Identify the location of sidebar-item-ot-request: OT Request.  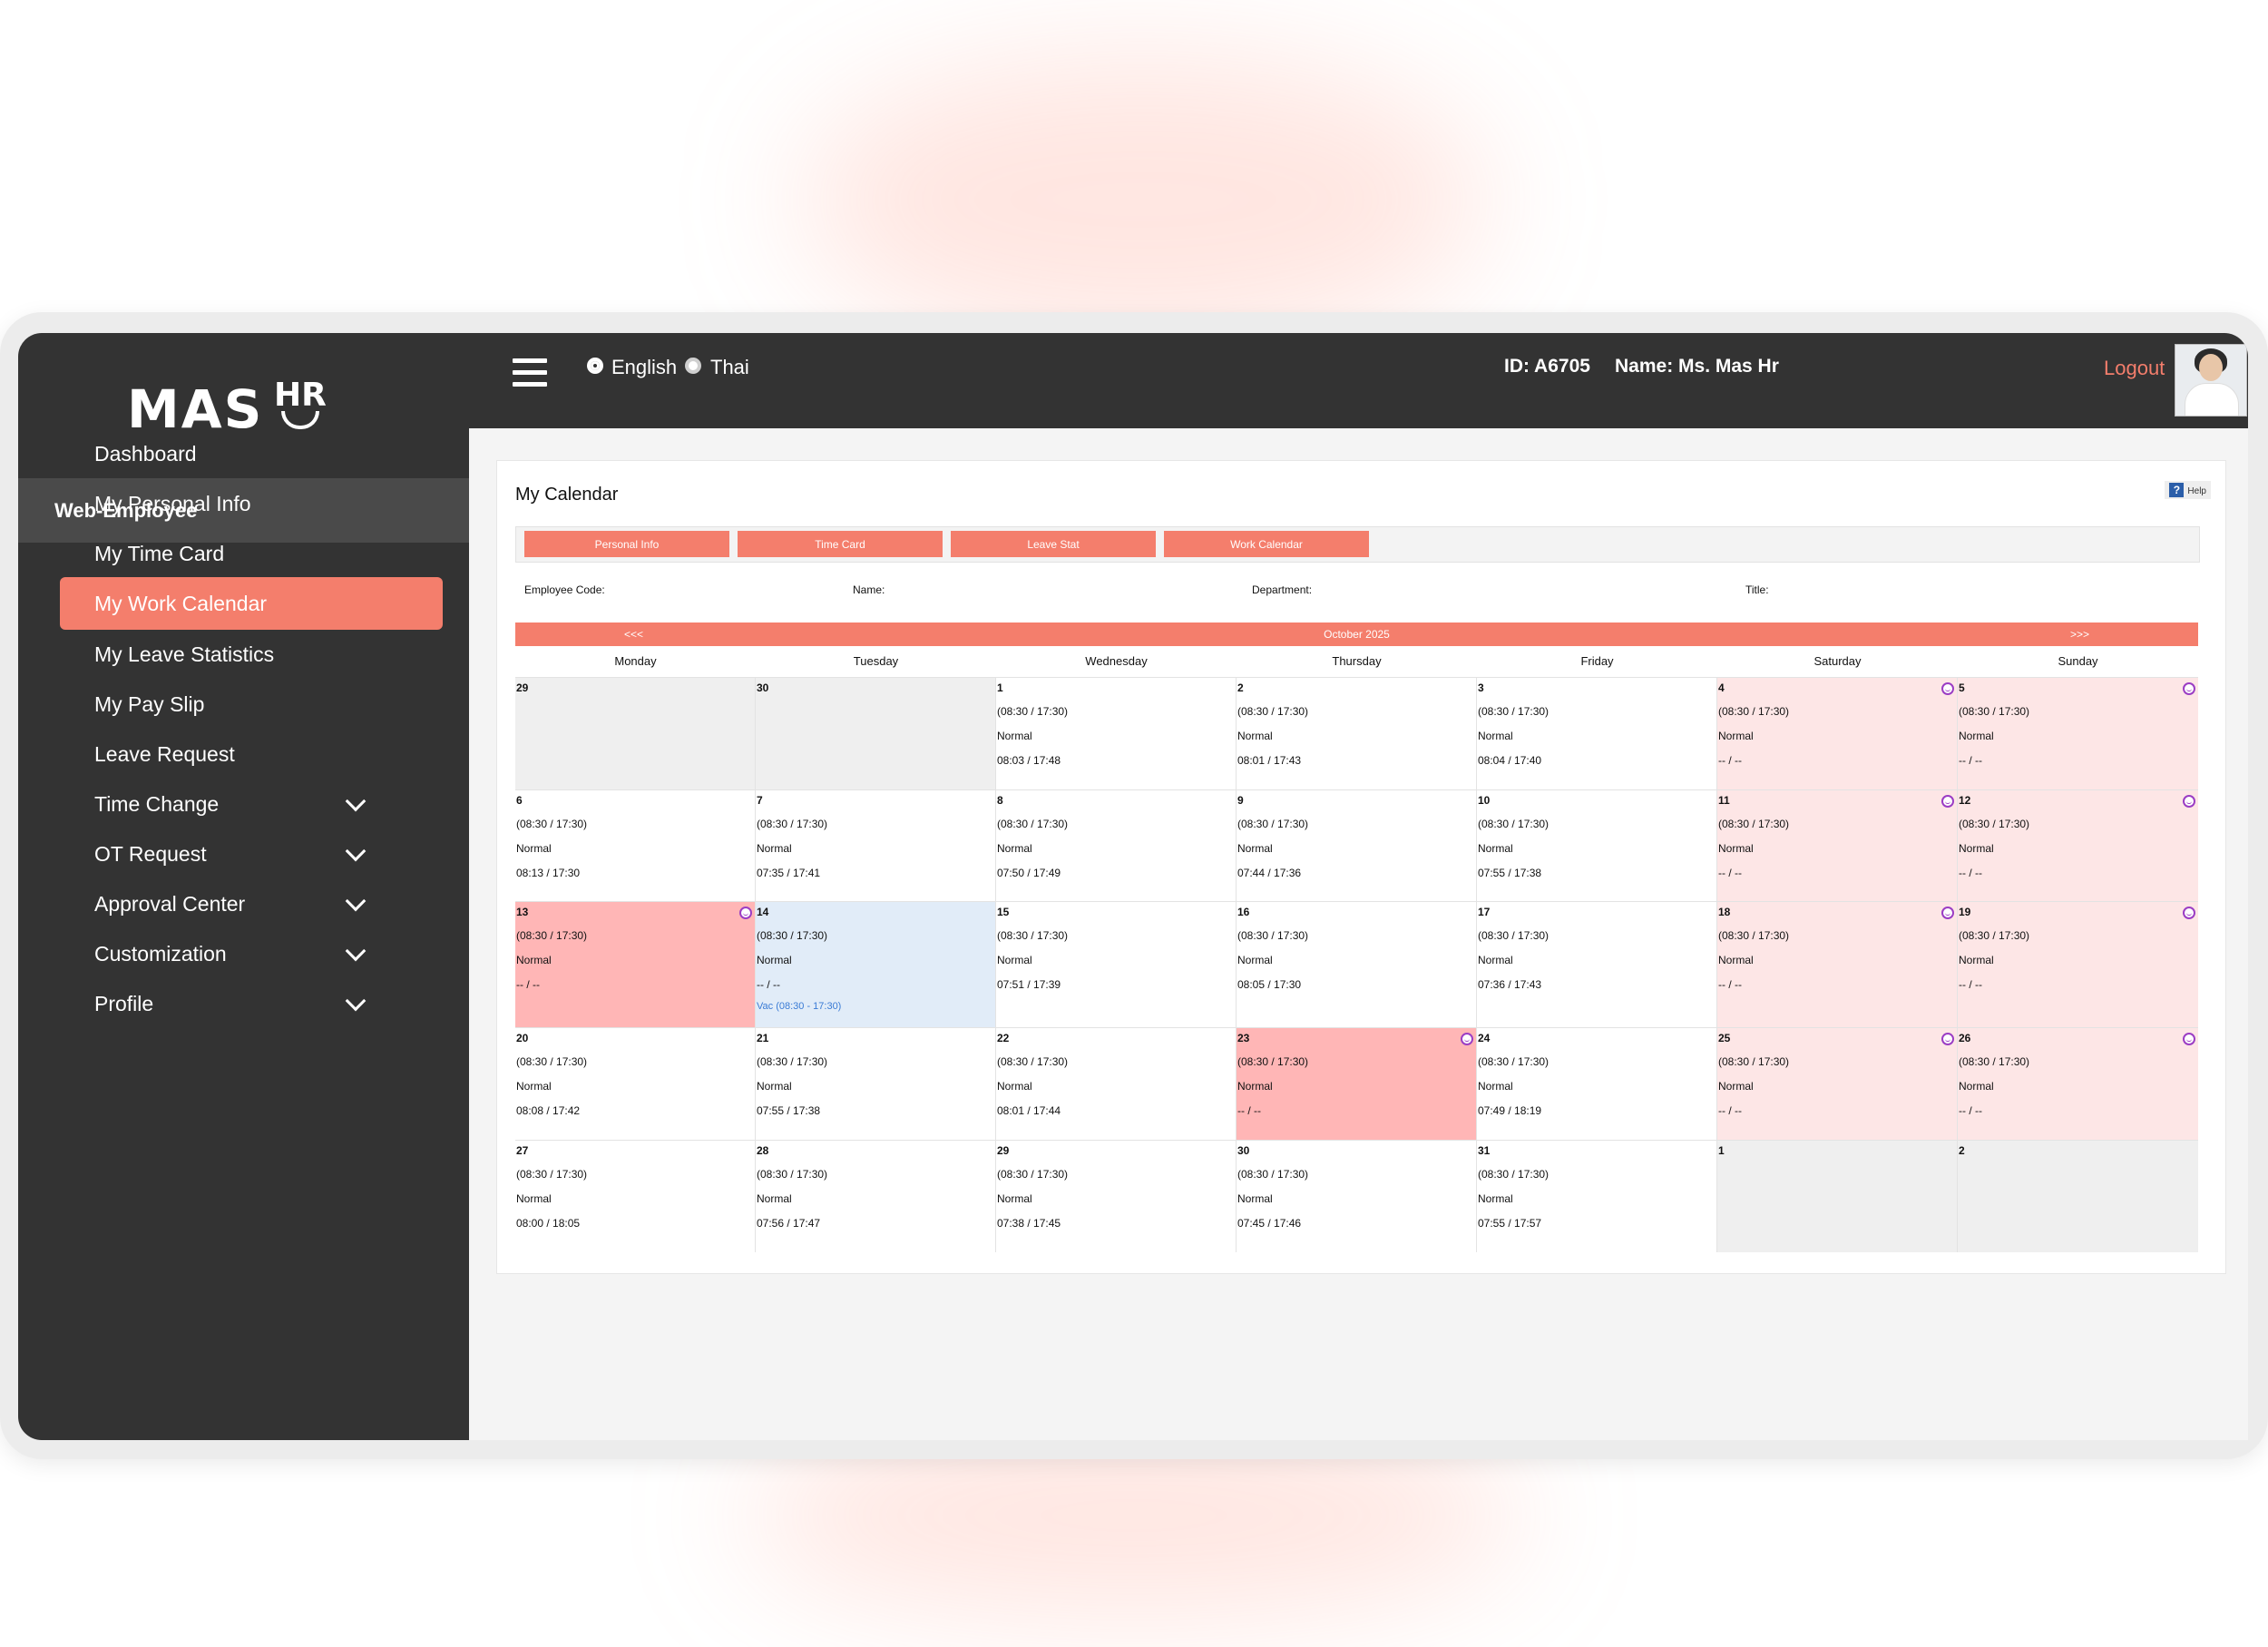
(252, 854).